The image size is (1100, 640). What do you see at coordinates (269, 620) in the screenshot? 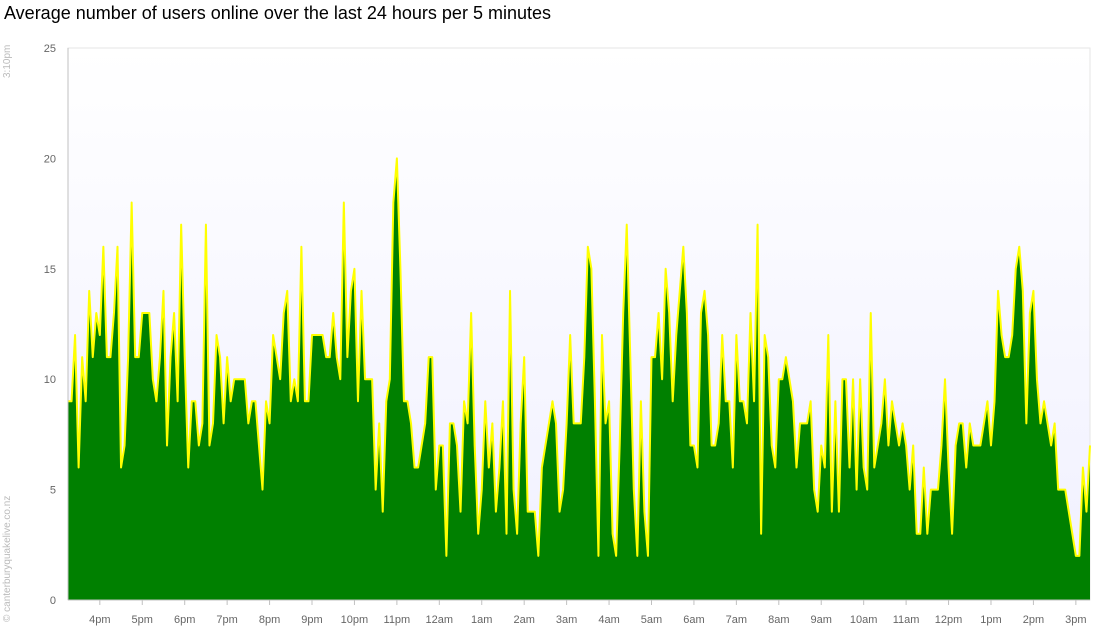
I see `x-tick-label: 8pm` at bounding box center [269, 620].